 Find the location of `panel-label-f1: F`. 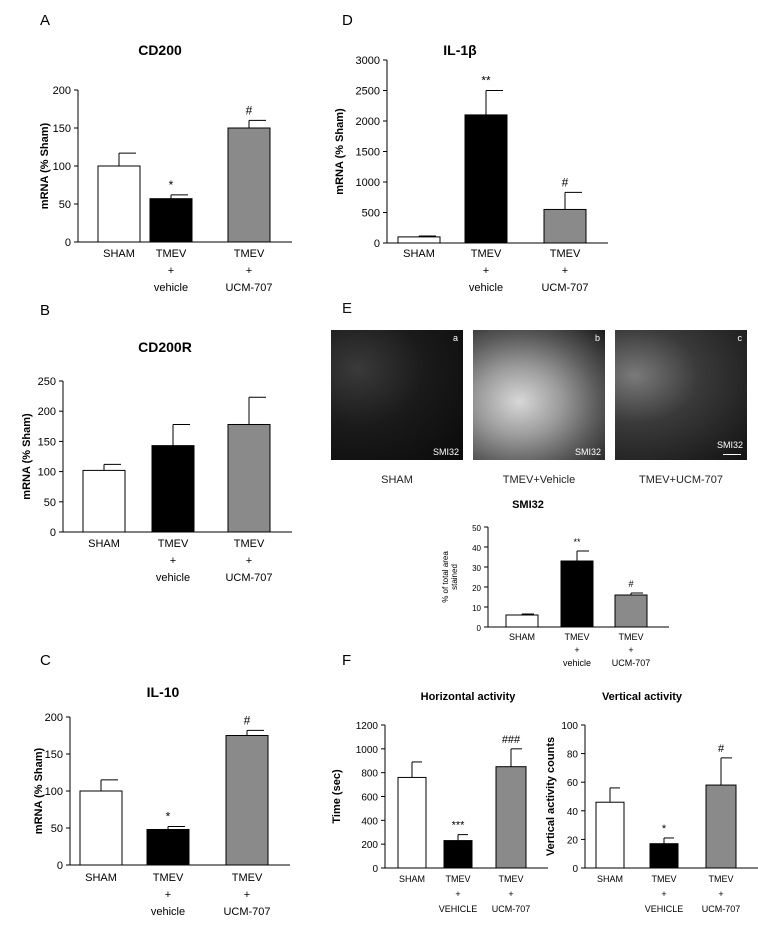

panel-label-f1: F is located at coordinates (346, 660).